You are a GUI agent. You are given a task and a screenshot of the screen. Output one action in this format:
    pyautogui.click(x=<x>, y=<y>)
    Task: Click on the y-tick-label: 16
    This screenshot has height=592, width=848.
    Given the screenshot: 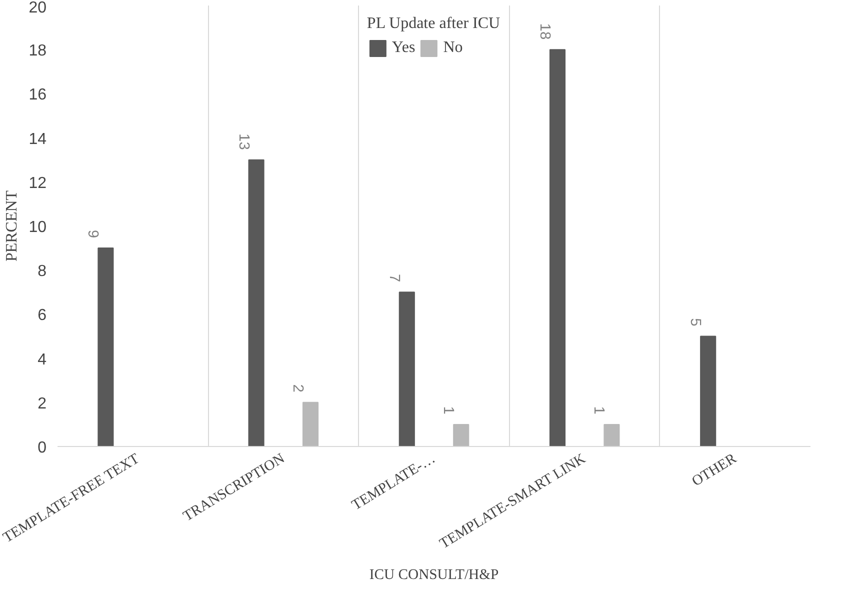 What is the action you would take?
    pyautogui.click(x=37, y=95)
    